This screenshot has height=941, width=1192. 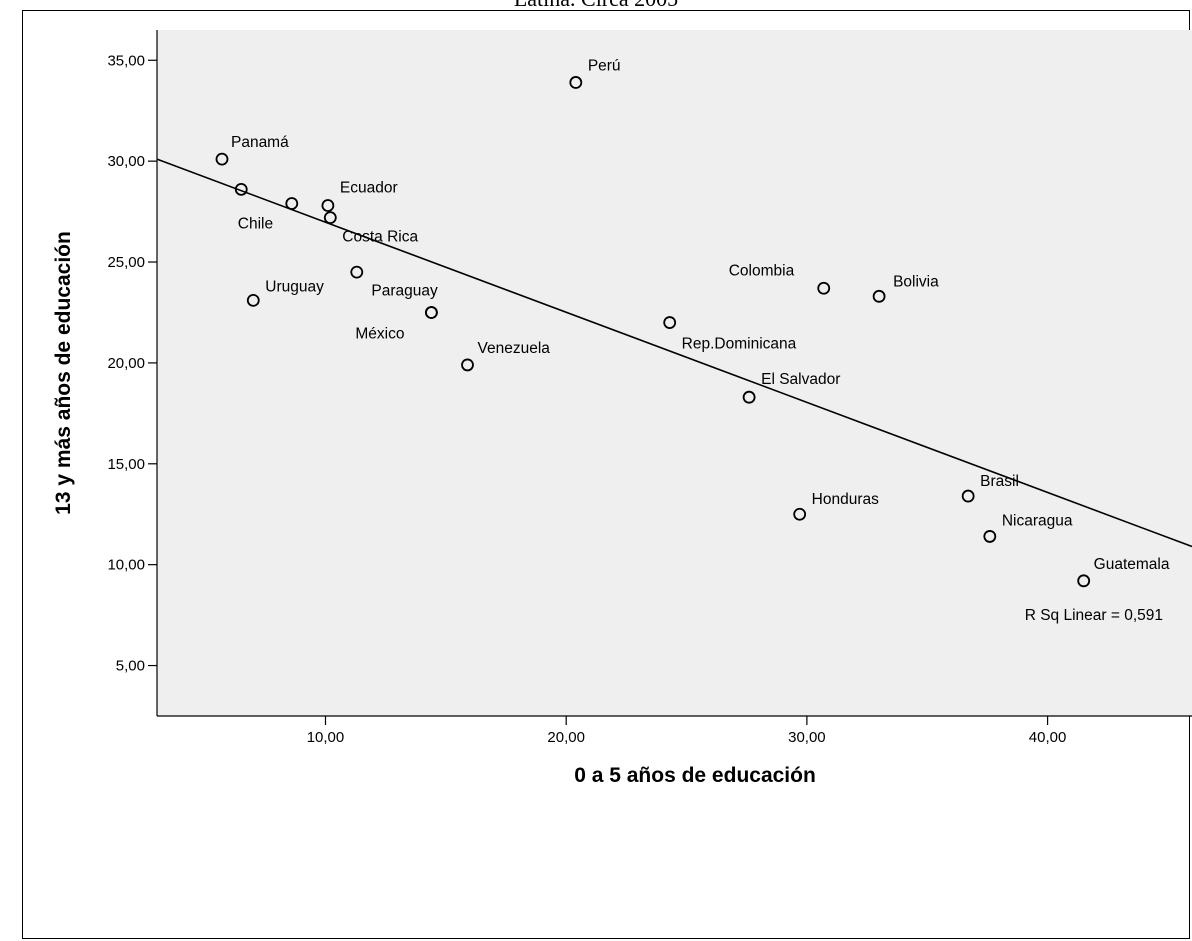 What do you see at coordinates (695, 775) in the screenshot?
I see `x-axis-title: 0 a 5 años de educación` at bounding box center [695, 775].